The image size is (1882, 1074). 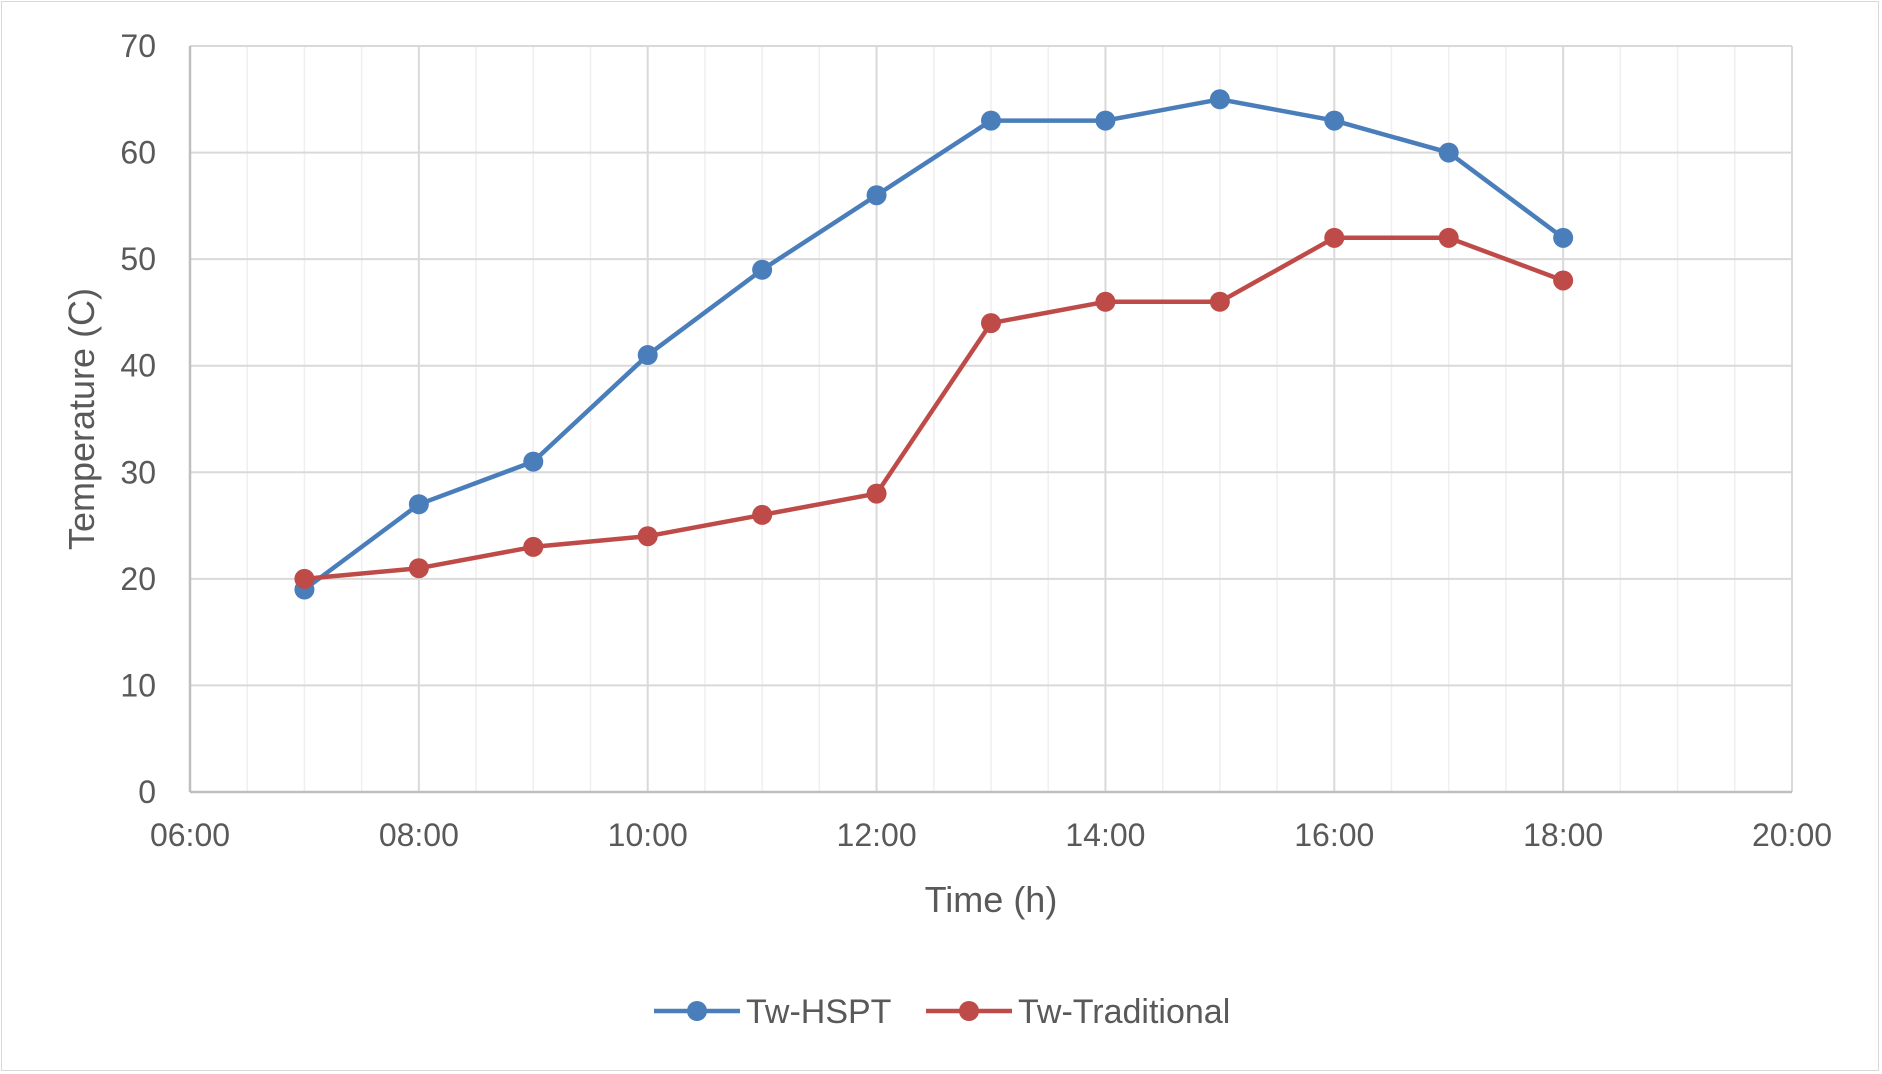 What do you see at coordinates (138, 419) in the screenshot?
I see `y-axis-tick-labels: 0 10 20 30 40 50 60 70` at bounding box center [138, 419].